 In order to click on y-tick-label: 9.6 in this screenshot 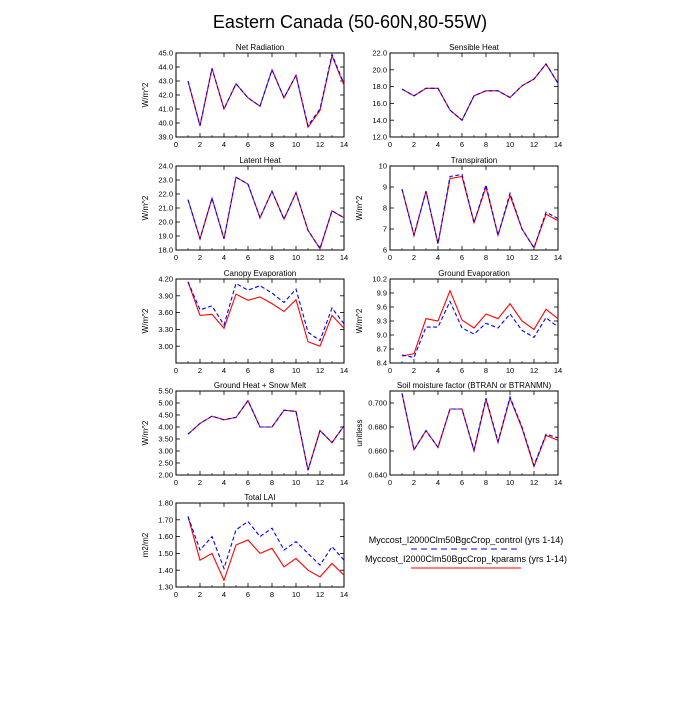, I will do `click(382, 307)`.